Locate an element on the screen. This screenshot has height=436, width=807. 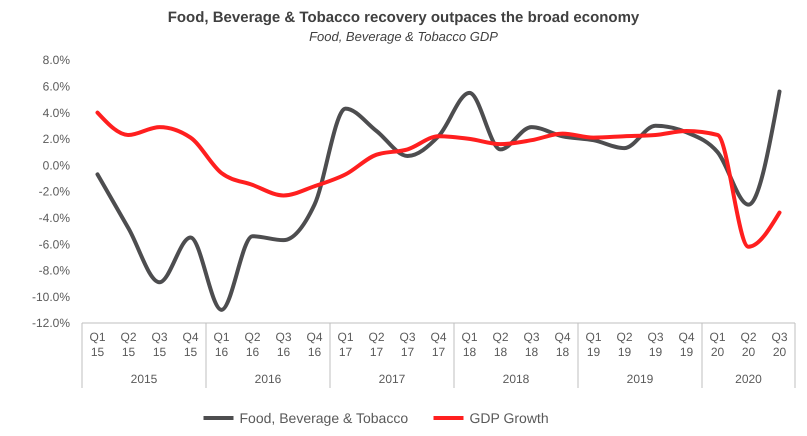
x-tick-label: Q4 15 is located at coordinates (190, 344).